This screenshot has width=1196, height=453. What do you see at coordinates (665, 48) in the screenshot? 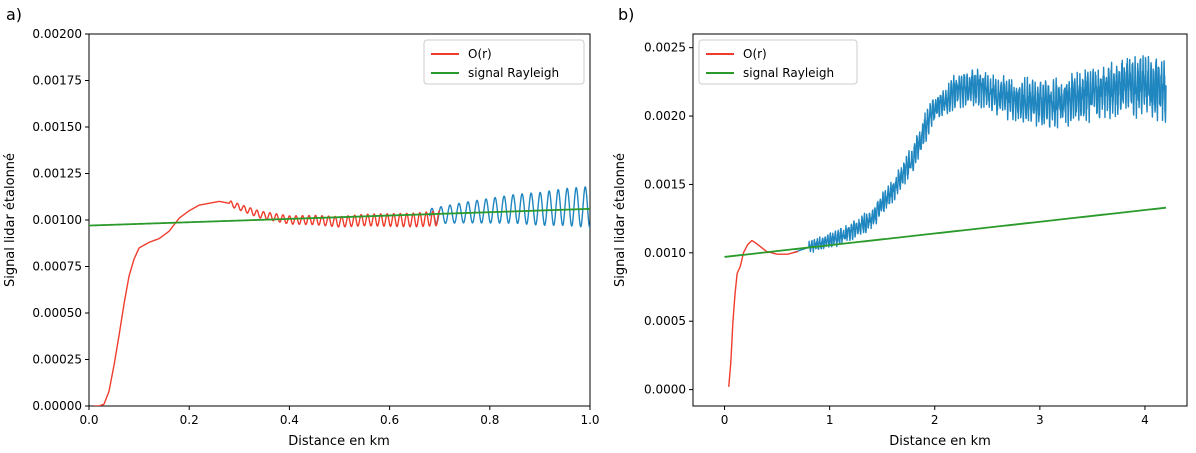
I see `y-tick-label: 0.0025` at bounding box center [665, 48].